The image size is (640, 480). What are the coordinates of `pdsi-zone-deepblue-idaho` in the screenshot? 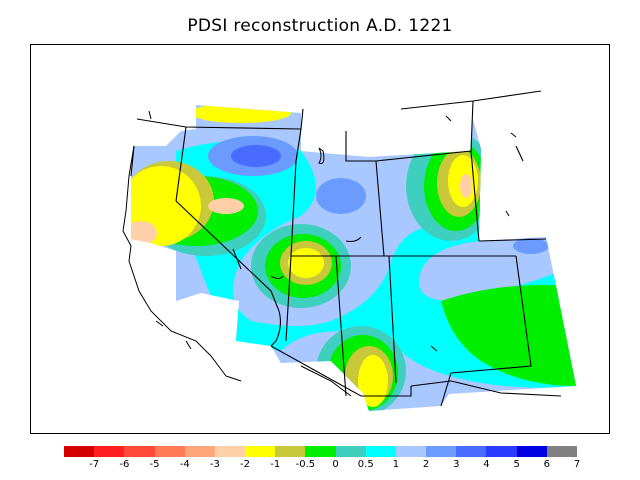 It's located at (256, 156).